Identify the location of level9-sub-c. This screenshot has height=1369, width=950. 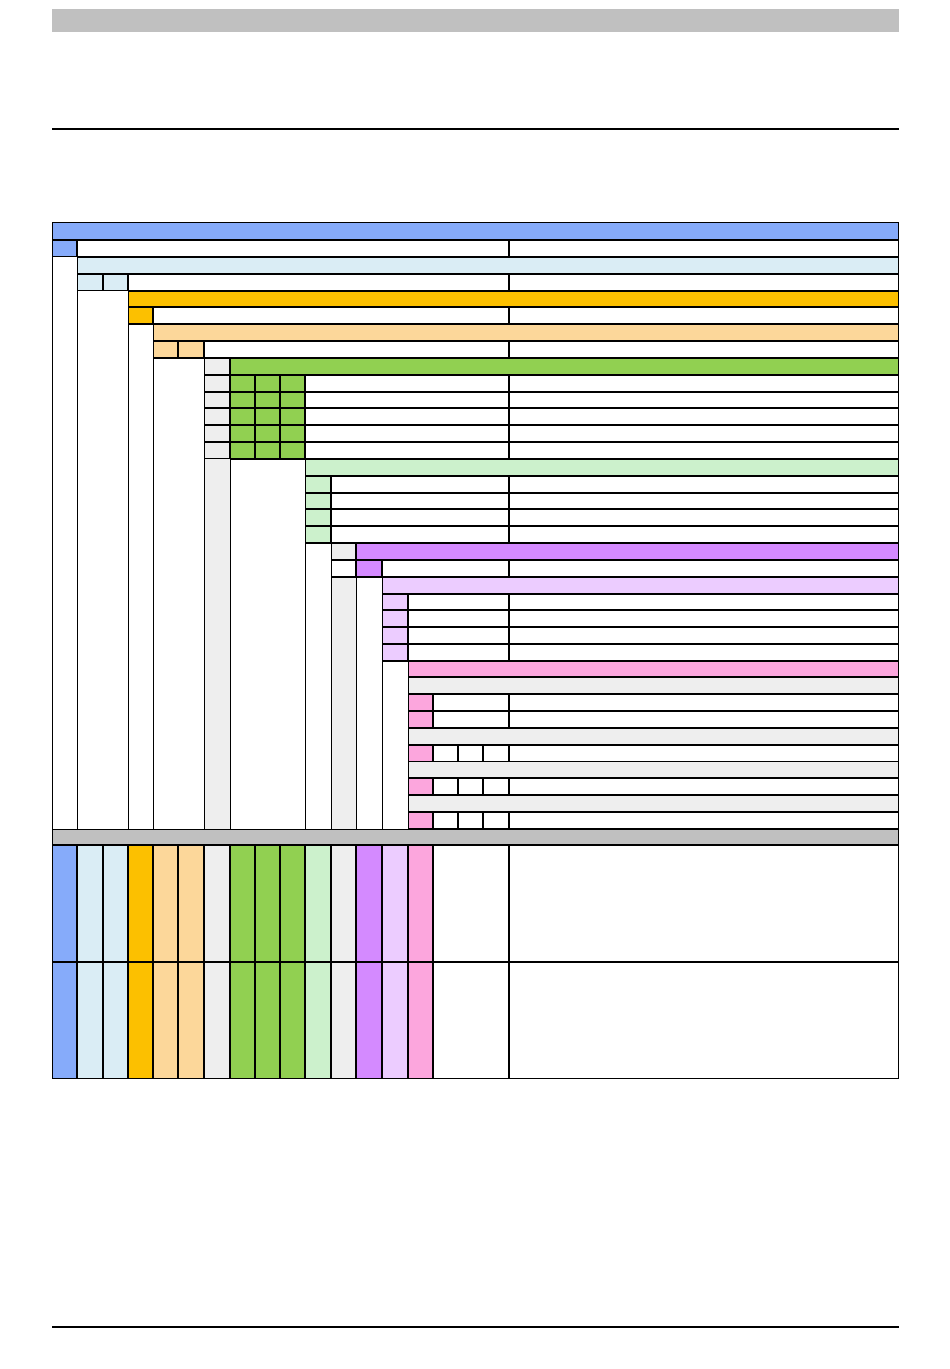
(496, 786).